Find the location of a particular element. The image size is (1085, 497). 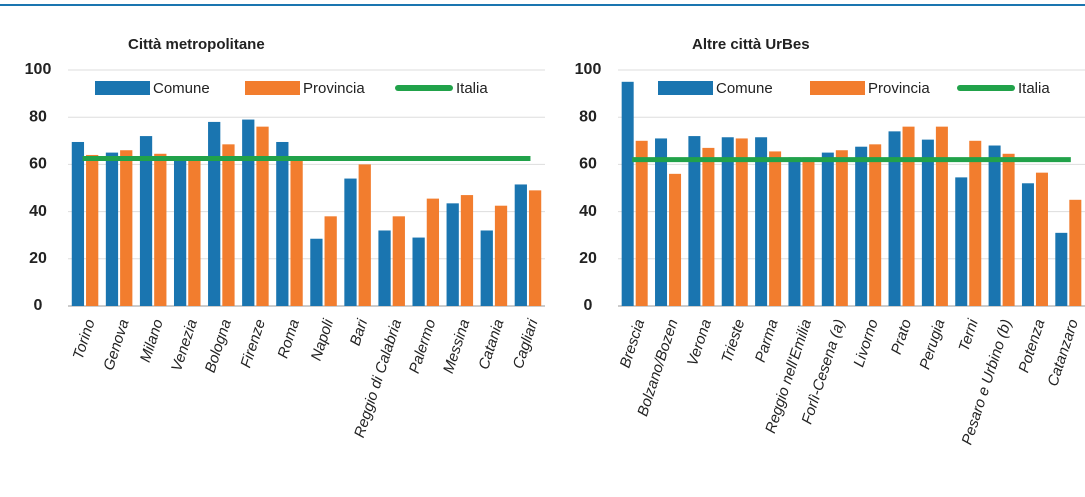

x-tick-label: Terni is located at coordinates (969, 335).